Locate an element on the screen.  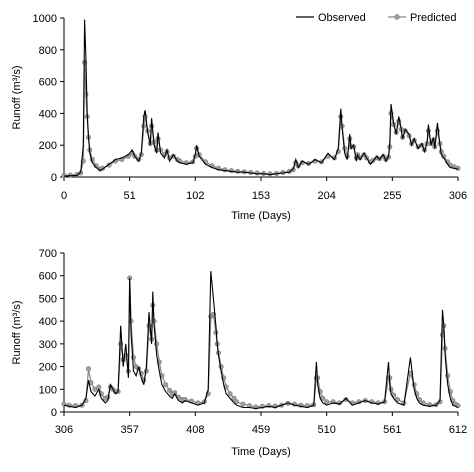
c2-y-tick-label: 400 is located at coordinates (48, 322).